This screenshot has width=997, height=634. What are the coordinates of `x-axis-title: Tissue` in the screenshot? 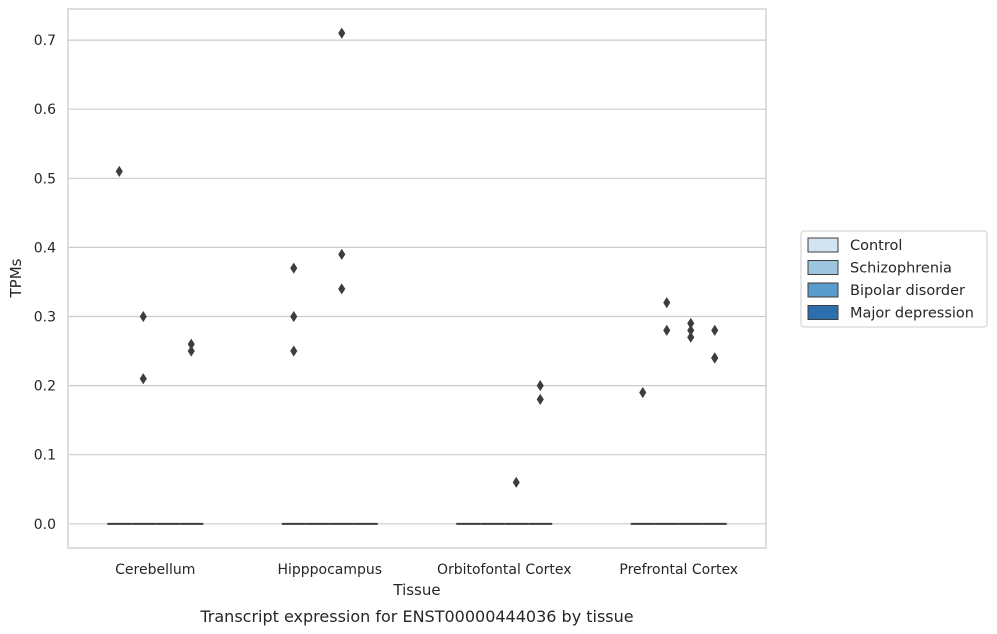 It's located at (416, 590).